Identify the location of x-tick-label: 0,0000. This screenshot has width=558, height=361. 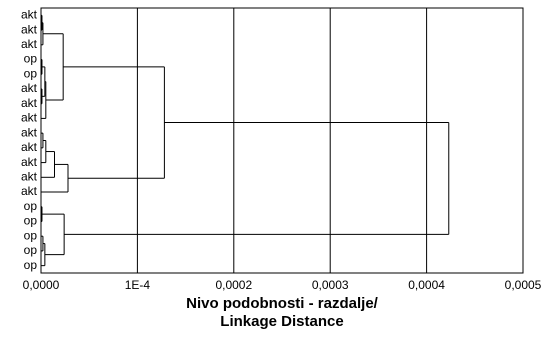
(41, 285).